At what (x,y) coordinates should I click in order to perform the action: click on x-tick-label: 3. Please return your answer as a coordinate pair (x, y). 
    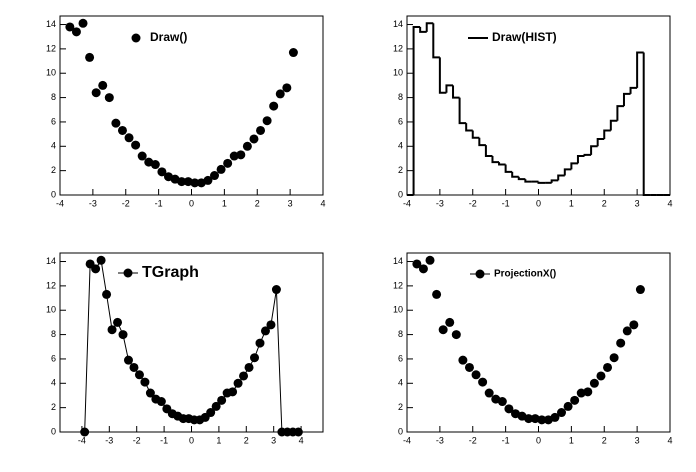
    Looking at the image, I should click on (637, 440).